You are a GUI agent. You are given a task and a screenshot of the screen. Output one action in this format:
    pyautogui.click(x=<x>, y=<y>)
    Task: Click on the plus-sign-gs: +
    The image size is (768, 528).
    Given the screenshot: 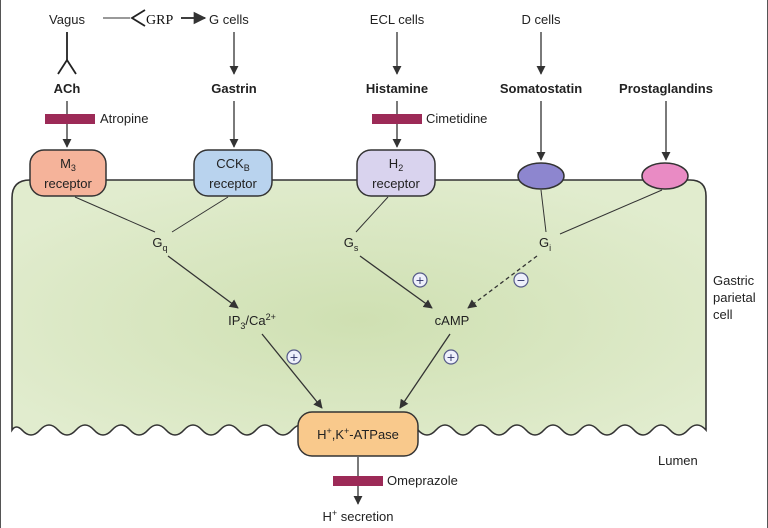 What is the action you would take?
    pyautogui.click(x=420, y=280)
    